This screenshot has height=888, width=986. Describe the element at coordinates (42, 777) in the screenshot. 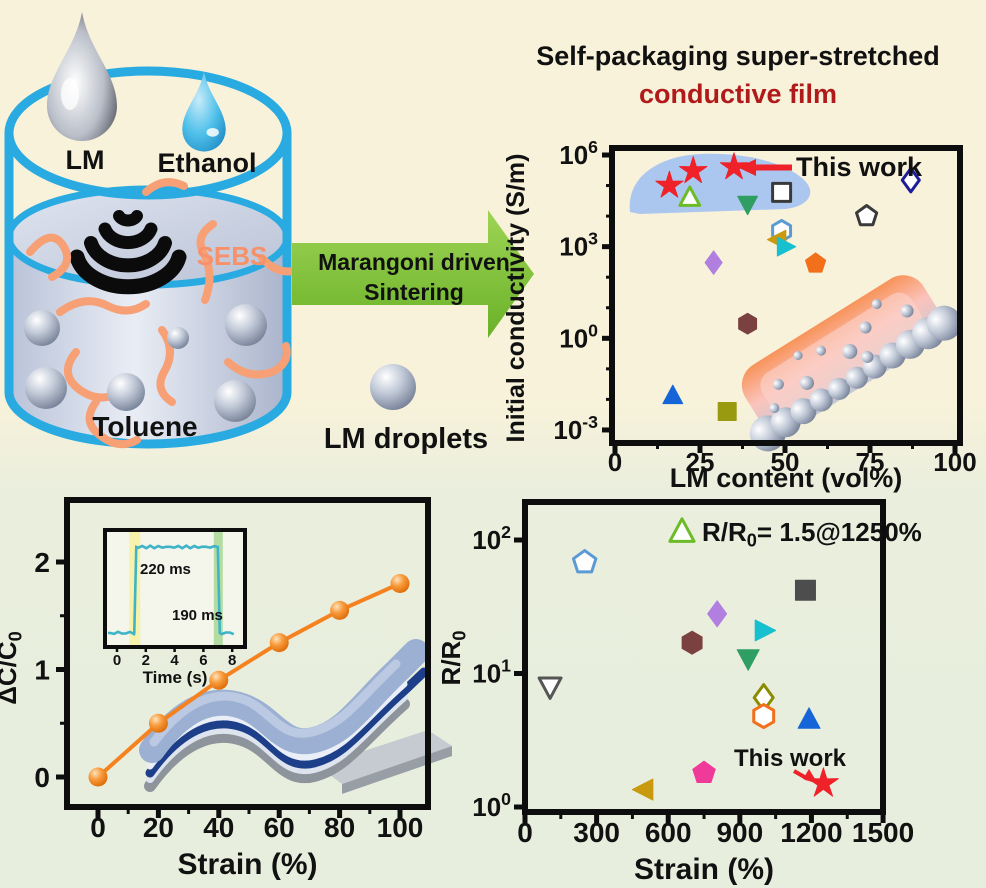

I see `y-tick-label: 0` at that location.